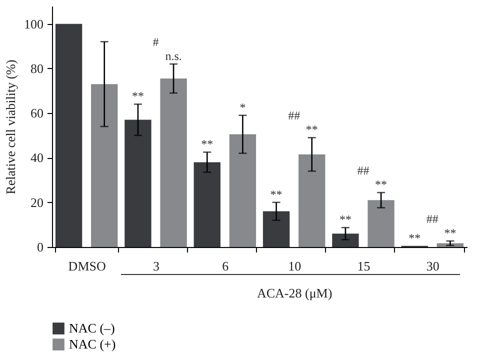 Image resolution: width=481 pixels, height=353 pixels. Describe the element at coordinates (34, 24) in the screenshot. I see `y-tick-label: 100` at that location.